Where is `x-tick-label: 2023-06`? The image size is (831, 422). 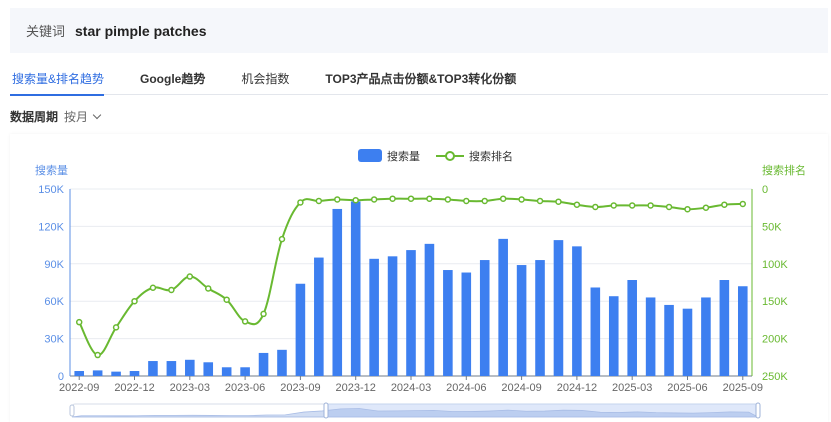 x-tick-label: 2023-06 is located at coordinates (245, 388).